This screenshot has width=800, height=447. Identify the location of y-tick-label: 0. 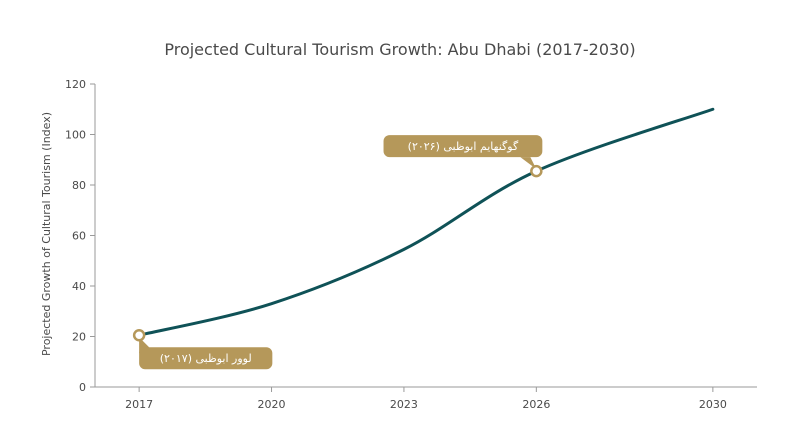
(82, 387).